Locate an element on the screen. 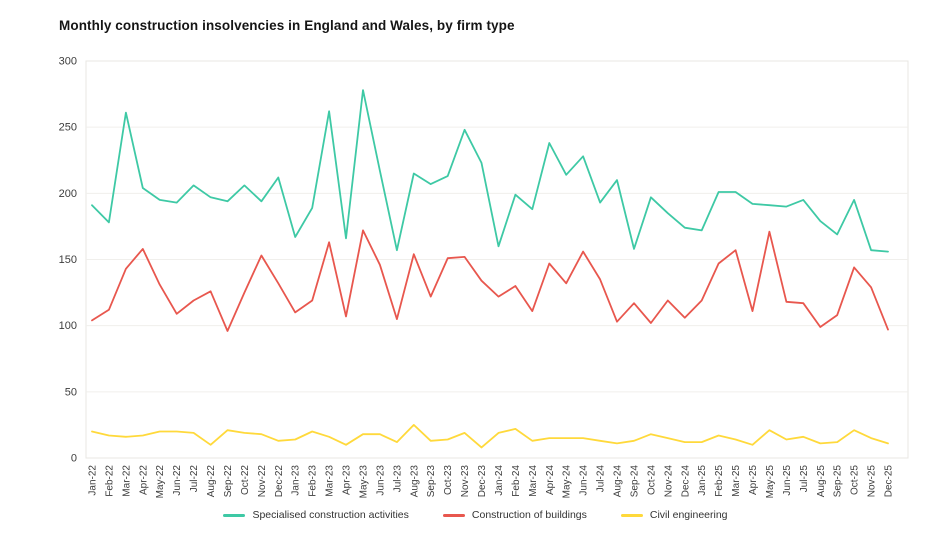  x-axis-tick-label: May-23 is located at coordinates (363, 482).